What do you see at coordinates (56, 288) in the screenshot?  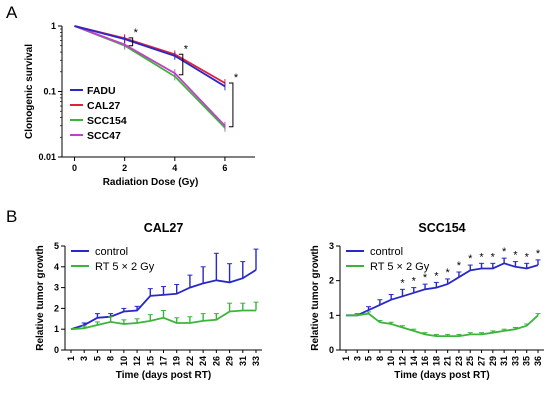 I see `y-tick-label-cal27: 3` at bounding box center [56, 288].